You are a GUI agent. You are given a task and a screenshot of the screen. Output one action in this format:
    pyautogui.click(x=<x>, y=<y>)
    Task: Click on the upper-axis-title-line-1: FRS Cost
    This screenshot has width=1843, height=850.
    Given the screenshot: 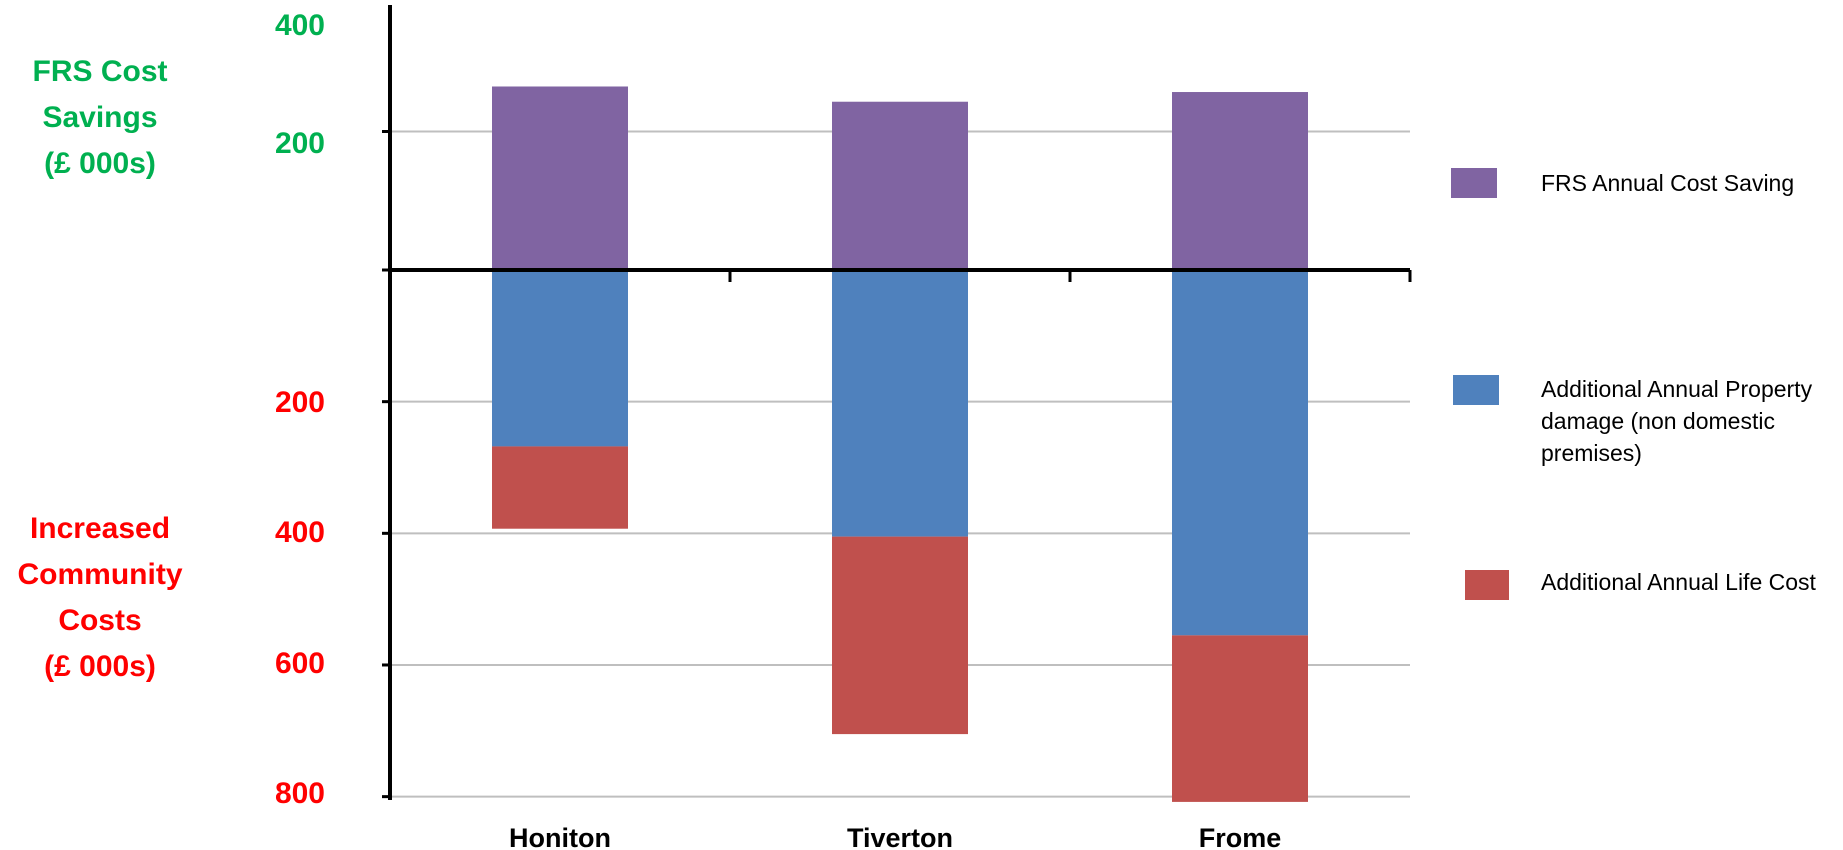 What is the action you would take?
    pyautogui.click(x=100, y=71)
    